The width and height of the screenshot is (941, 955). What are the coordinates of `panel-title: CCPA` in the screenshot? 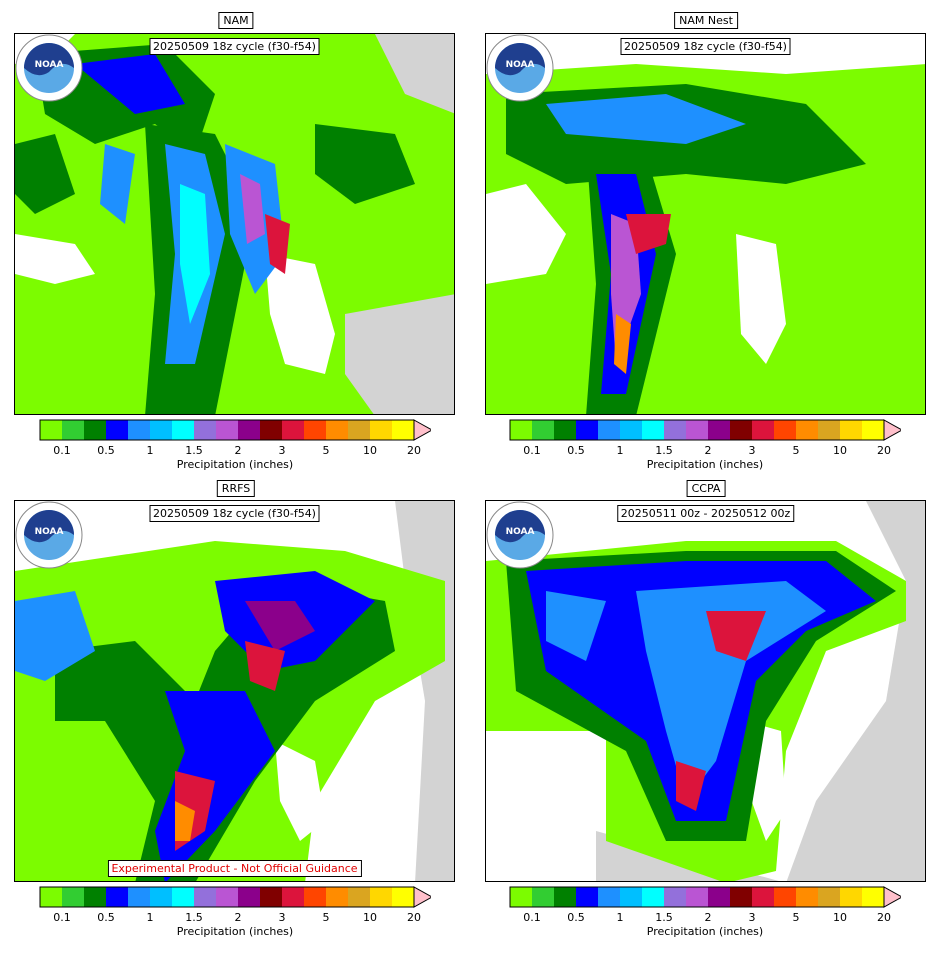 It's located at (706, 488).